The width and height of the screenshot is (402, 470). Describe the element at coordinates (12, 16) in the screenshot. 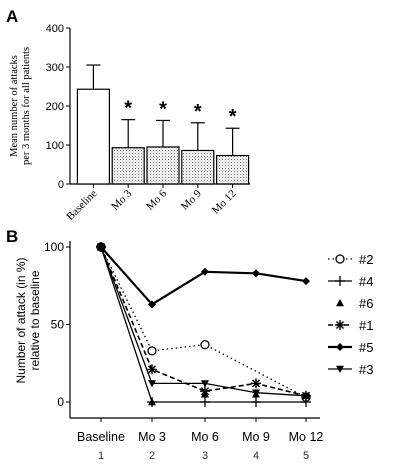

I see `panel-a-label: A` at that location.